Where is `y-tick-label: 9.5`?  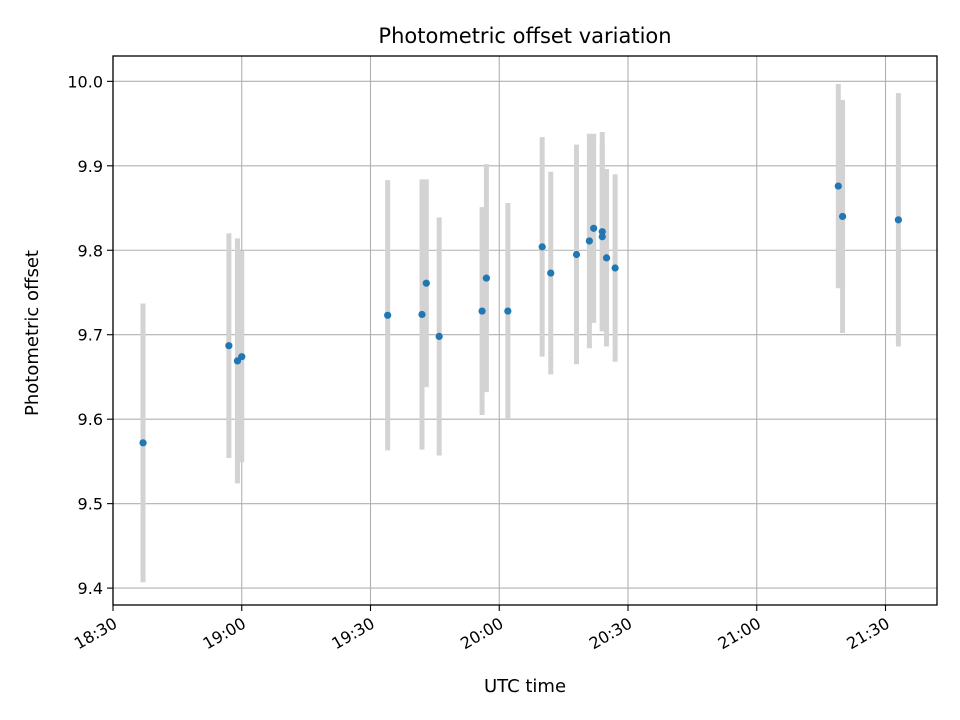 y-tick-label: 9.5 is located at coordinates (90, 504).